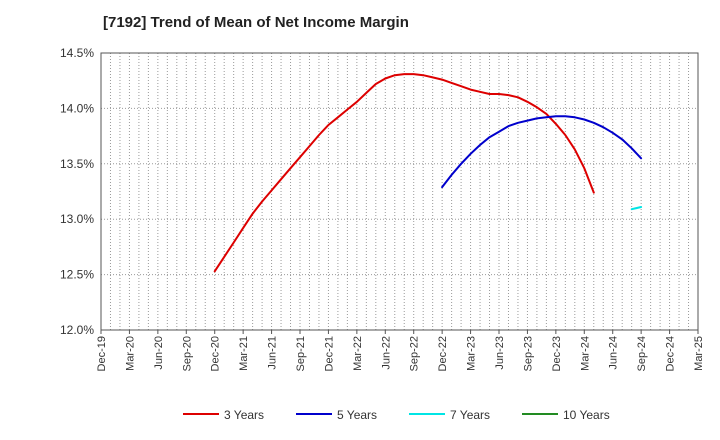 The image size is (720, 440). Describe the element at coordinates (386, 353) in the screenshot. I see `x-tick-label: Jun-22` at that location.